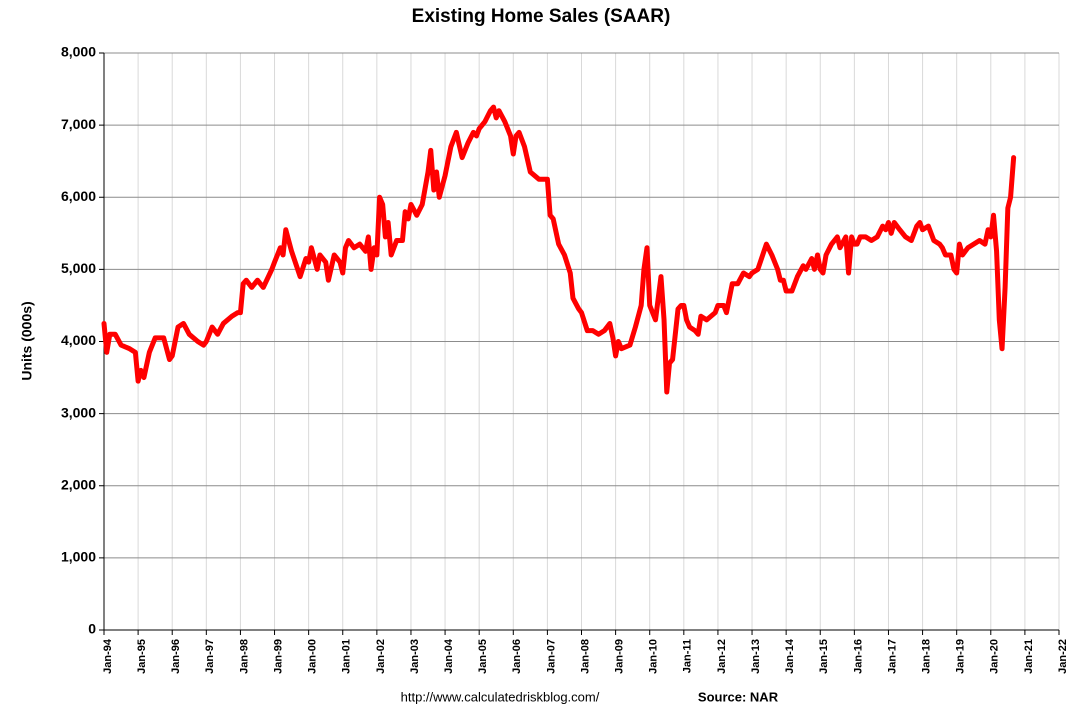 The height and width of the screenshot is (714, 1082). I want to click on x-tick-label: Jan-21, so click(1029, 656).